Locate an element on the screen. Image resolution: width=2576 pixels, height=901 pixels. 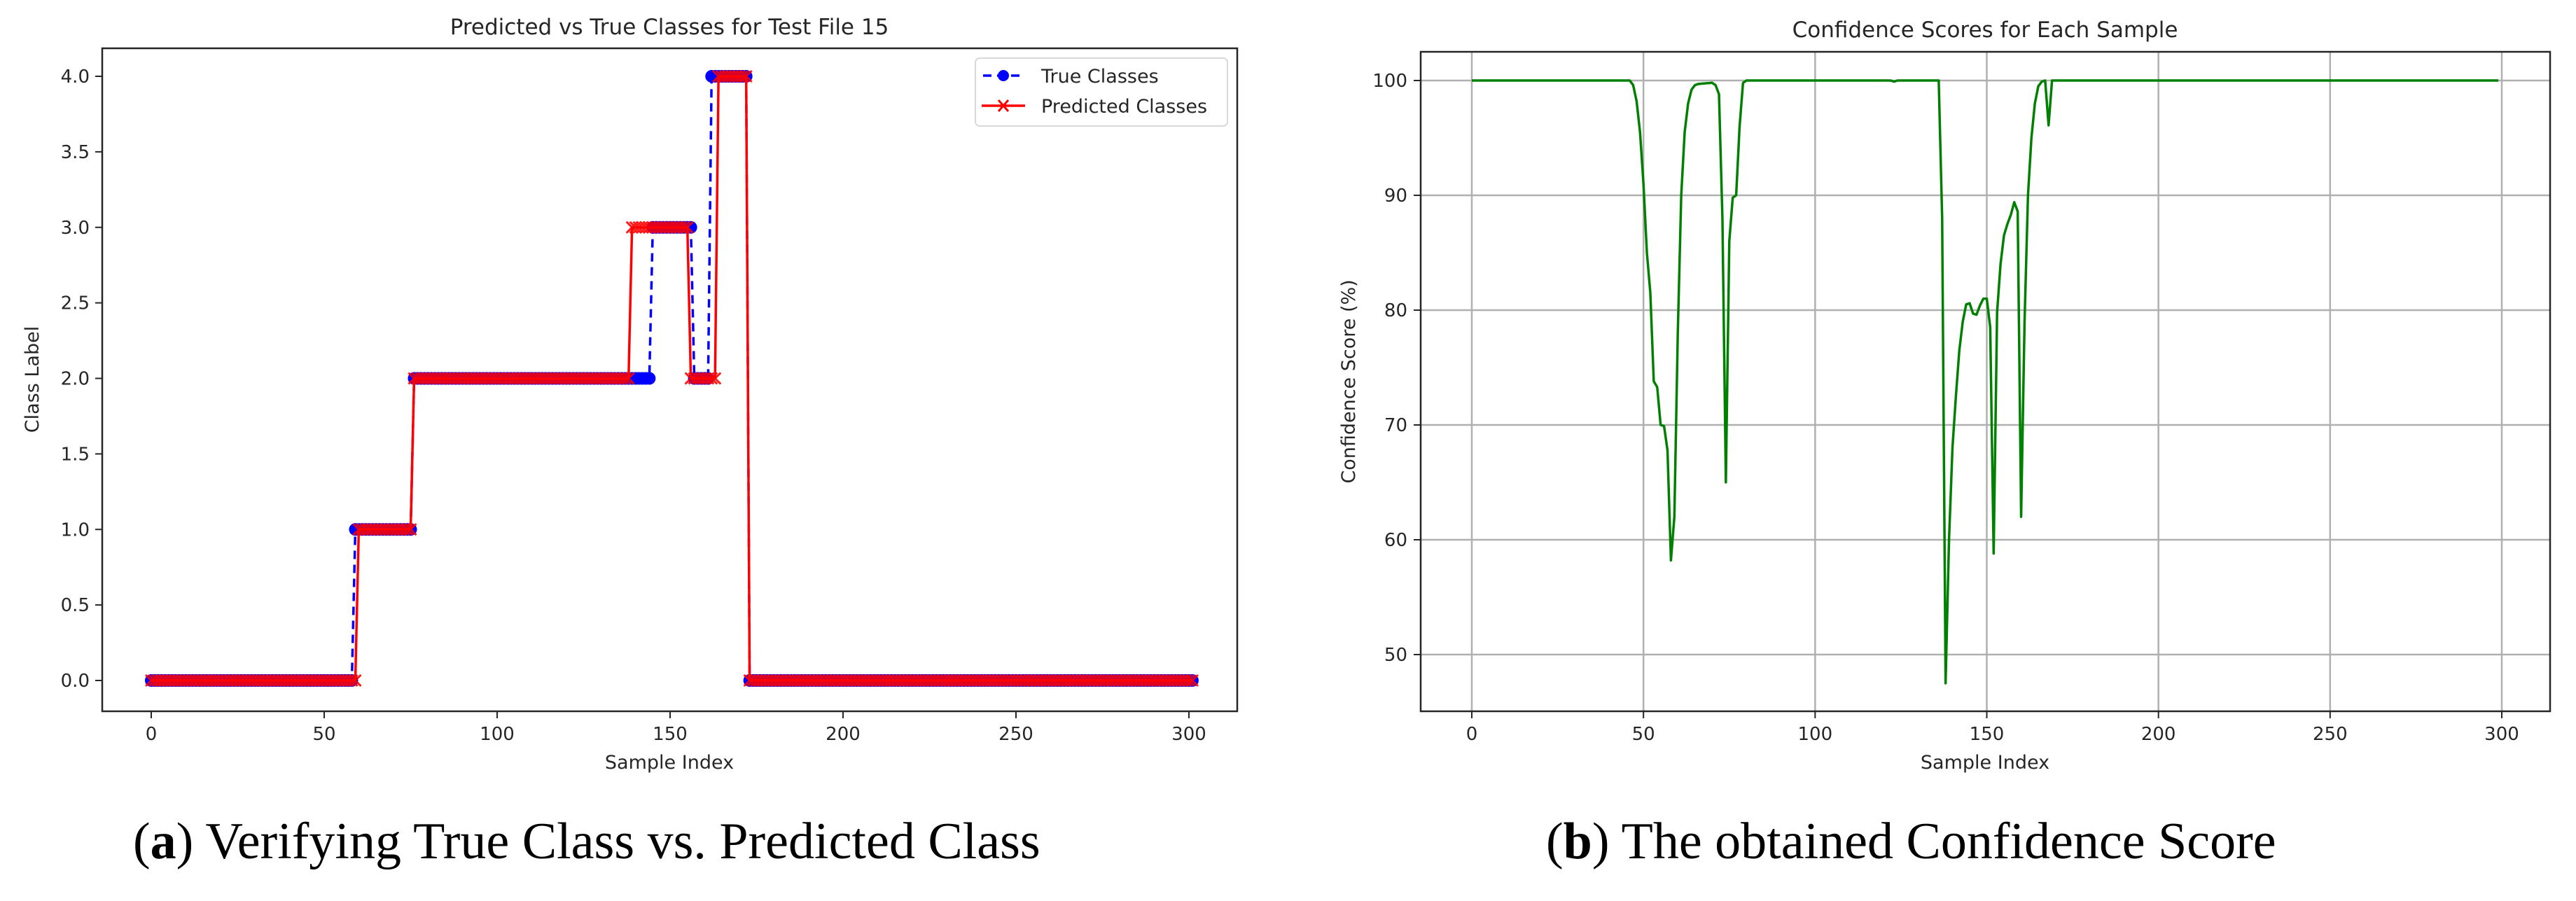
y-tick-label: 90 is located at coordinates (1395, 197).